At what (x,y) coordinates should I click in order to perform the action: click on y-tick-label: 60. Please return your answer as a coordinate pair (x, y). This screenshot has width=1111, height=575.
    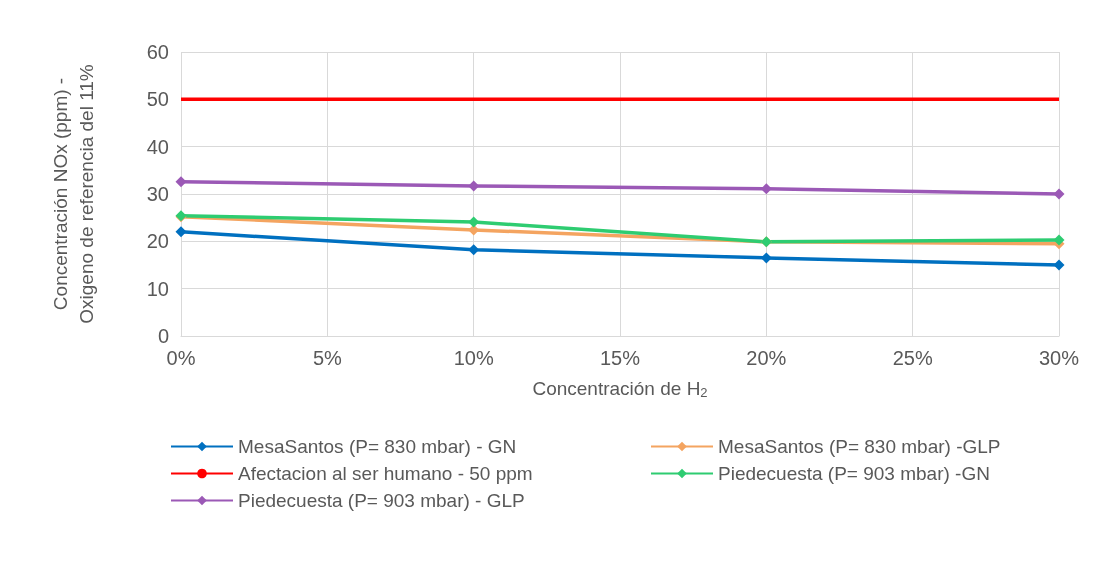
    Looking at the image, I should click on (157, 52).